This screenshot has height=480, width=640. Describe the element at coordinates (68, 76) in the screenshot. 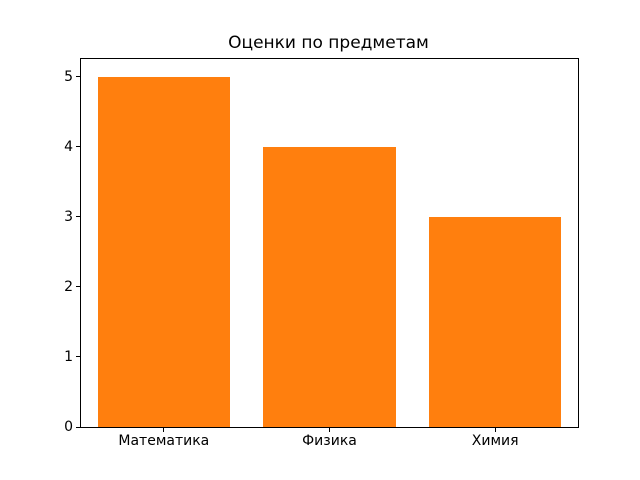

I see `y-axis-tick-label: 5` at that location.